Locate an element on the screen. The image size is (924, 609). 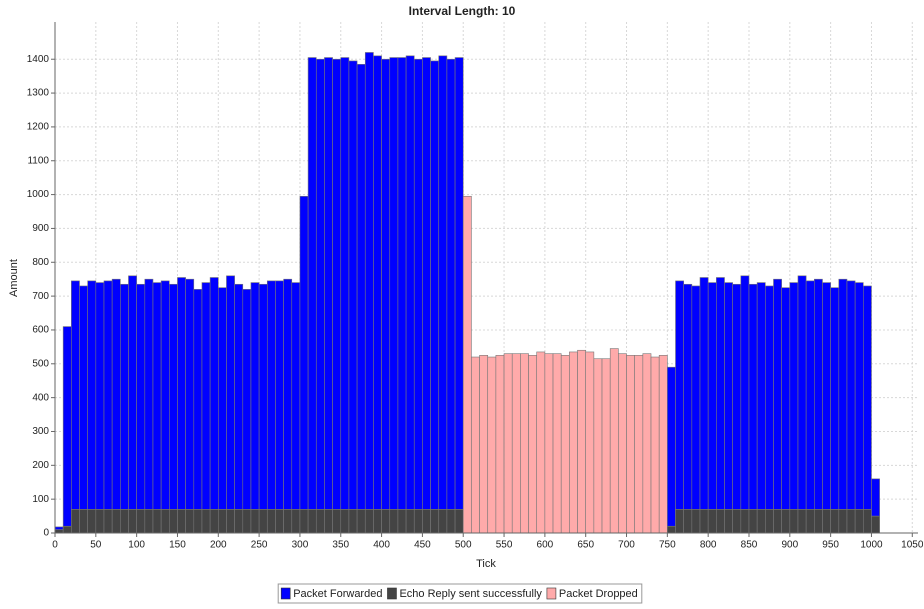
x-tick-label: 400 is located at coordinates (381, 545).